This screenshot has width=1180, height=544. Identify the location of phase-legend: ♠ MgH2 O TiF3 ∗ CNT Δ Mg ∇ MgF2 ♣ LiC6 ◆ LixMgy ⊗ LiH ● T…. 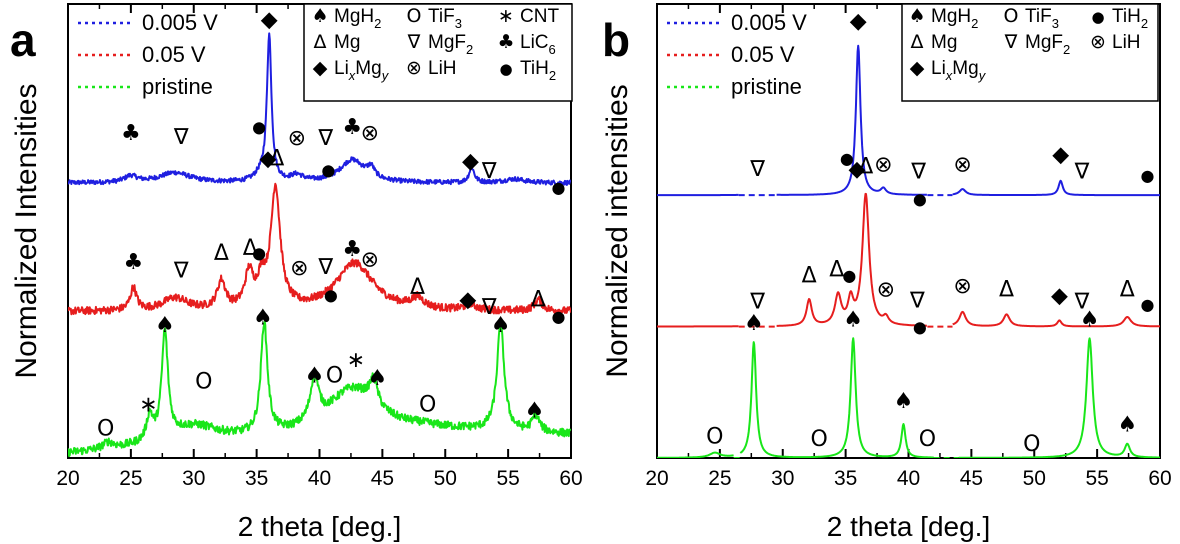
(438, 52).